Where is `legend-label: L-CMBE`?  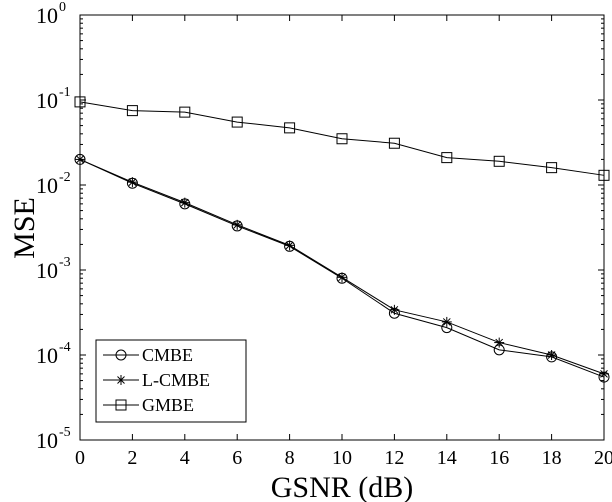
legend-label: L-CMBE is located at coordinates (176, 380).